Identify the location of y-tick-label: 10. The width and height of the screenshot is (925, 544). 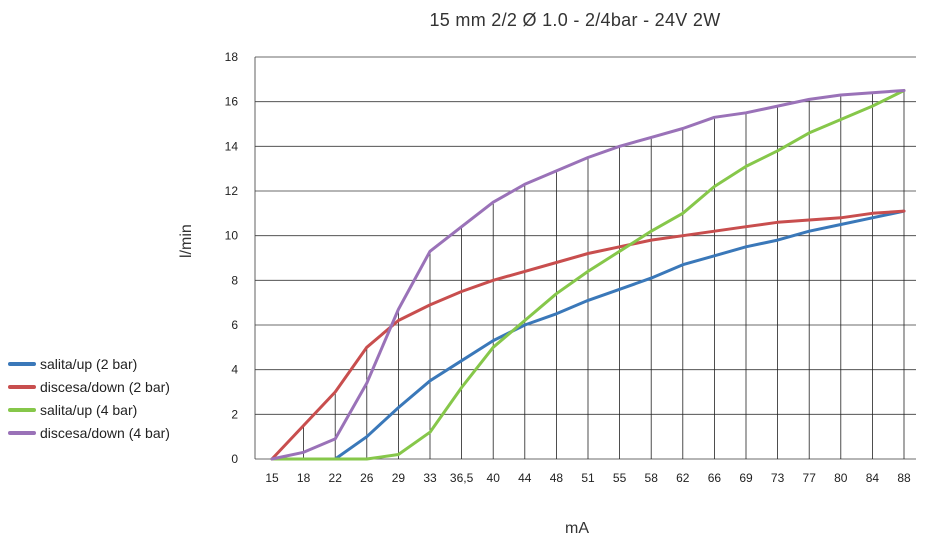
(232, 236).